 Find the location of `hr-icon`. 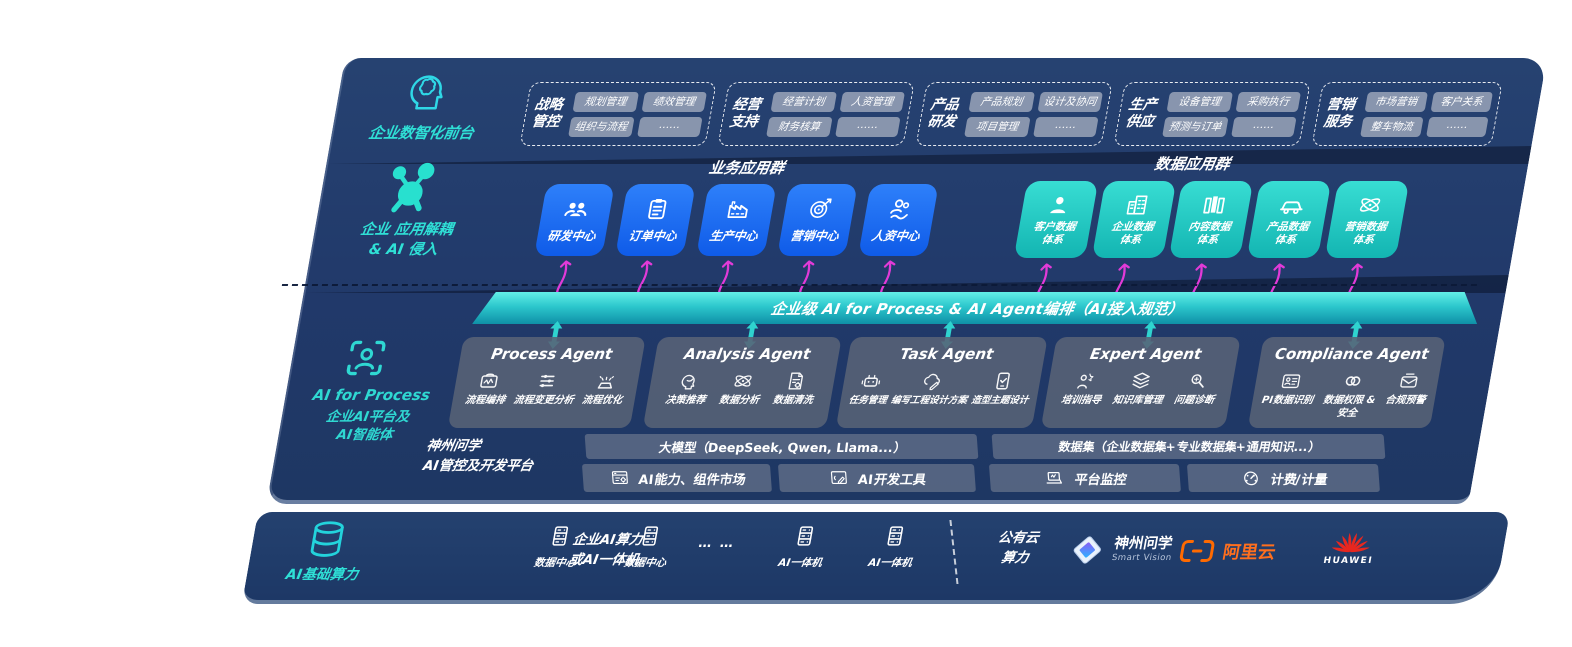

hr-icon is located at coordinates (900, 209).